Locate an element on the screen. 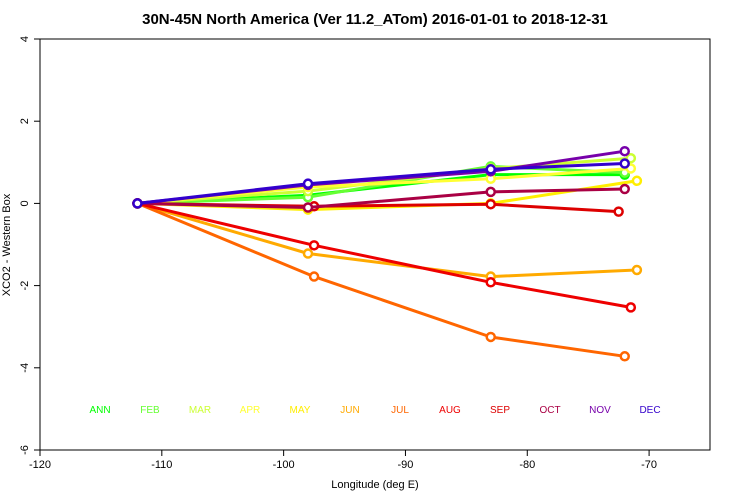  legend-entry: DEC is located at coordinates (649, 410).